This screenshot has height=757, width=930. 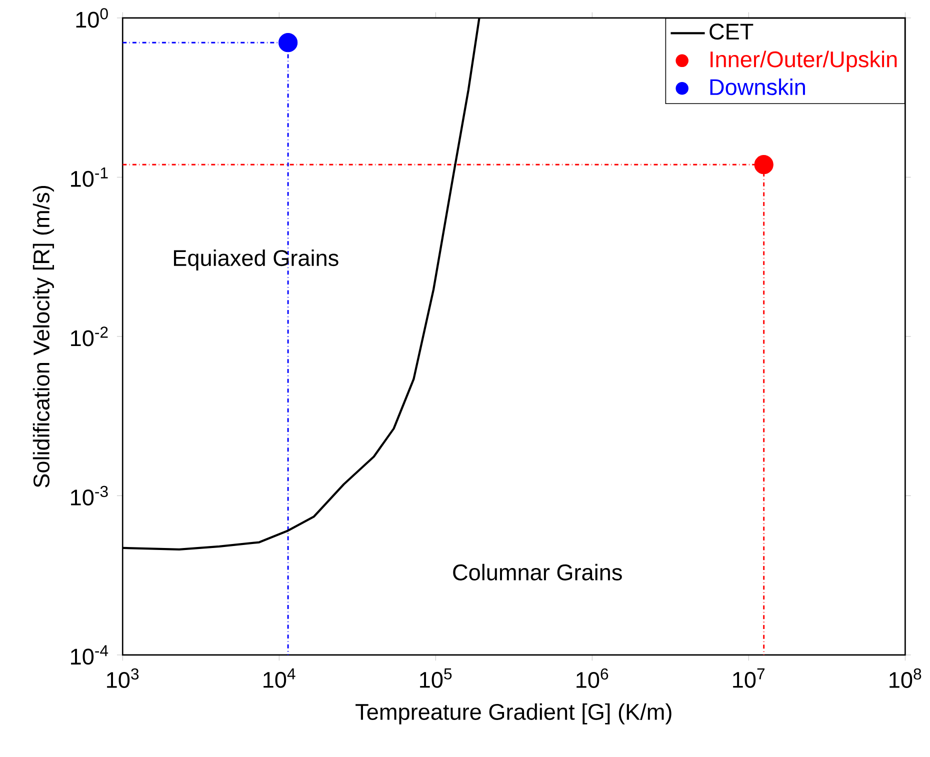 I want to click on legend-label: Inner/Outer/Upskin, so click(x=803, y=61).